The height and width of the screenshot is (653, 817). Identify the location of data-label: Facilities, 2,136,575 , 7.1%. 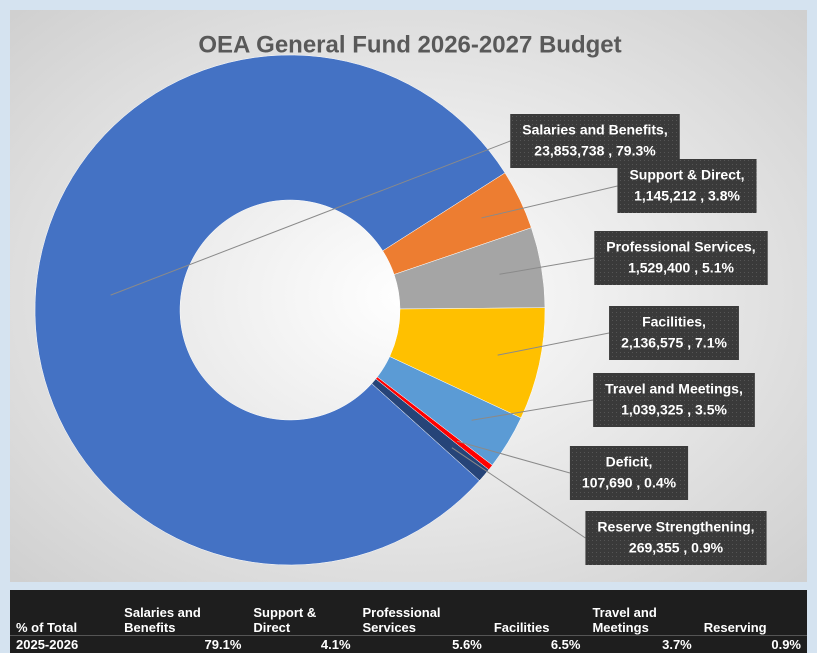
(674, 333).